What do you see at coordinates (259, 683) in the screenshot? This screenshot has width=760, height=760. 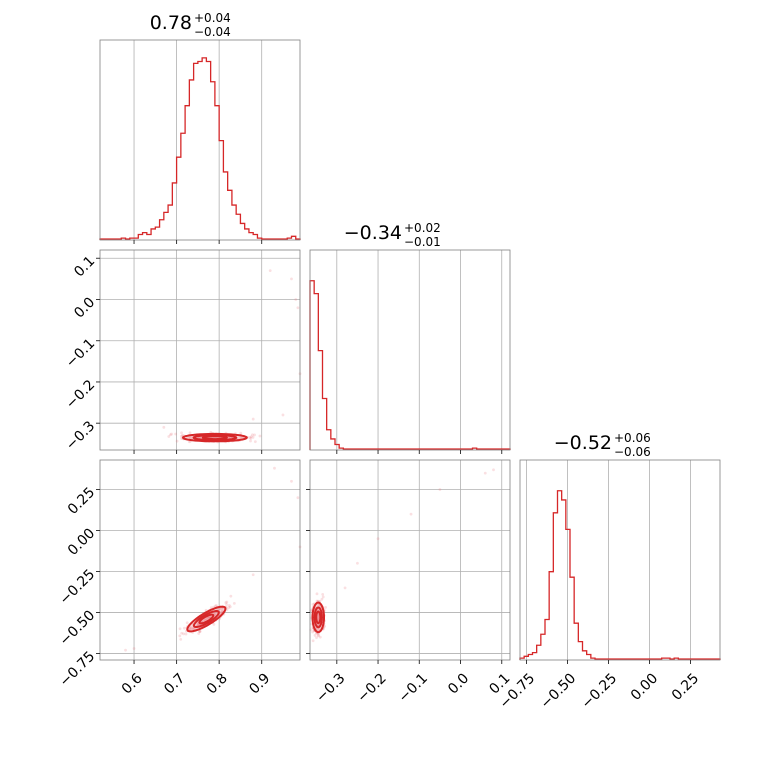 I see `x-tick-label: 0.9` at bounding box center [259, 683].